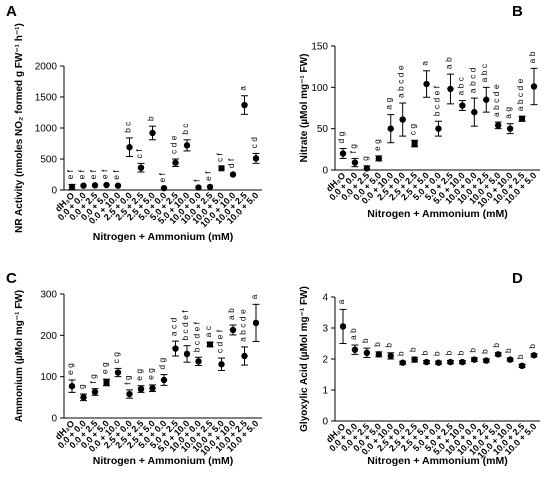 This screenshot has height=500, width=550. What do you see at coordinates (11, 278) in the screenshot?
I see `panel-letter: C` at bounding box center [11, 278].